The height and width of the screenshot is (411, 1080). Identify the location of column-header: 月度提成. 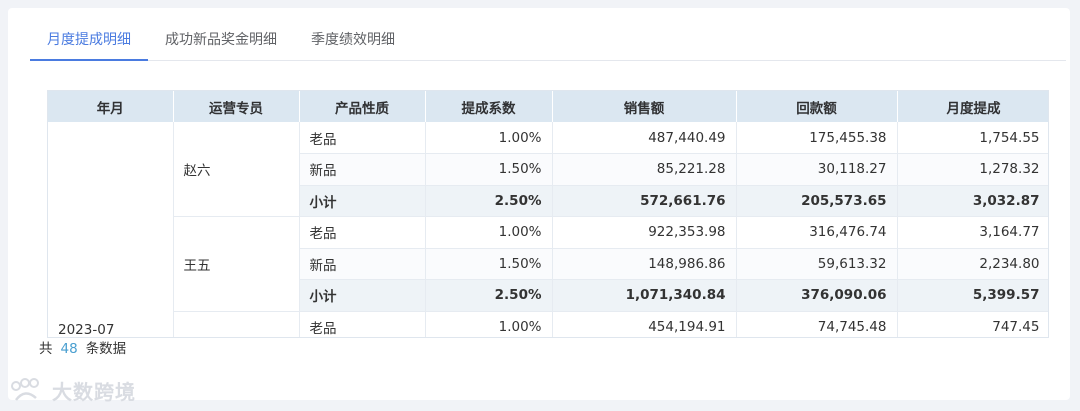
(972, 106).